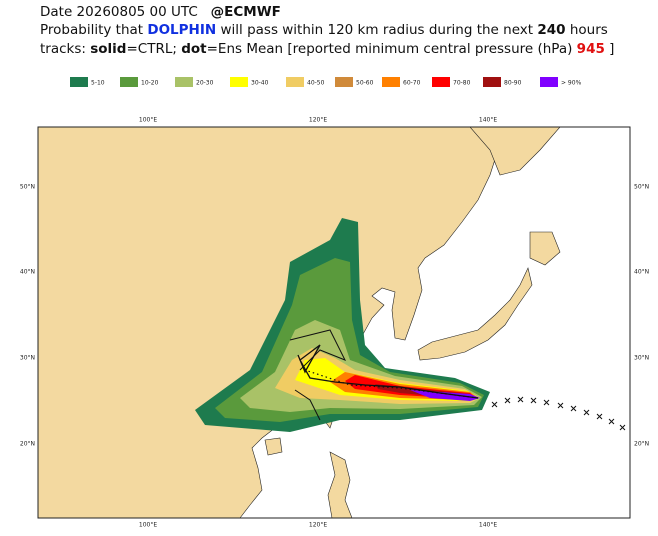  Describe the element at coordinates (316, 83) in the screenshot. I see `legend-label: 40-50` at that location.